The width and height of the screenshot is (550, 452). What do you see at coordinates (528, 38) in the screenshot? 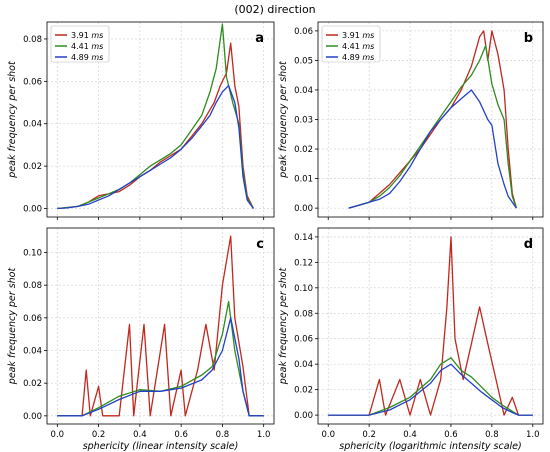
I see `panel-letter: b` at bounding box center [528, 38].